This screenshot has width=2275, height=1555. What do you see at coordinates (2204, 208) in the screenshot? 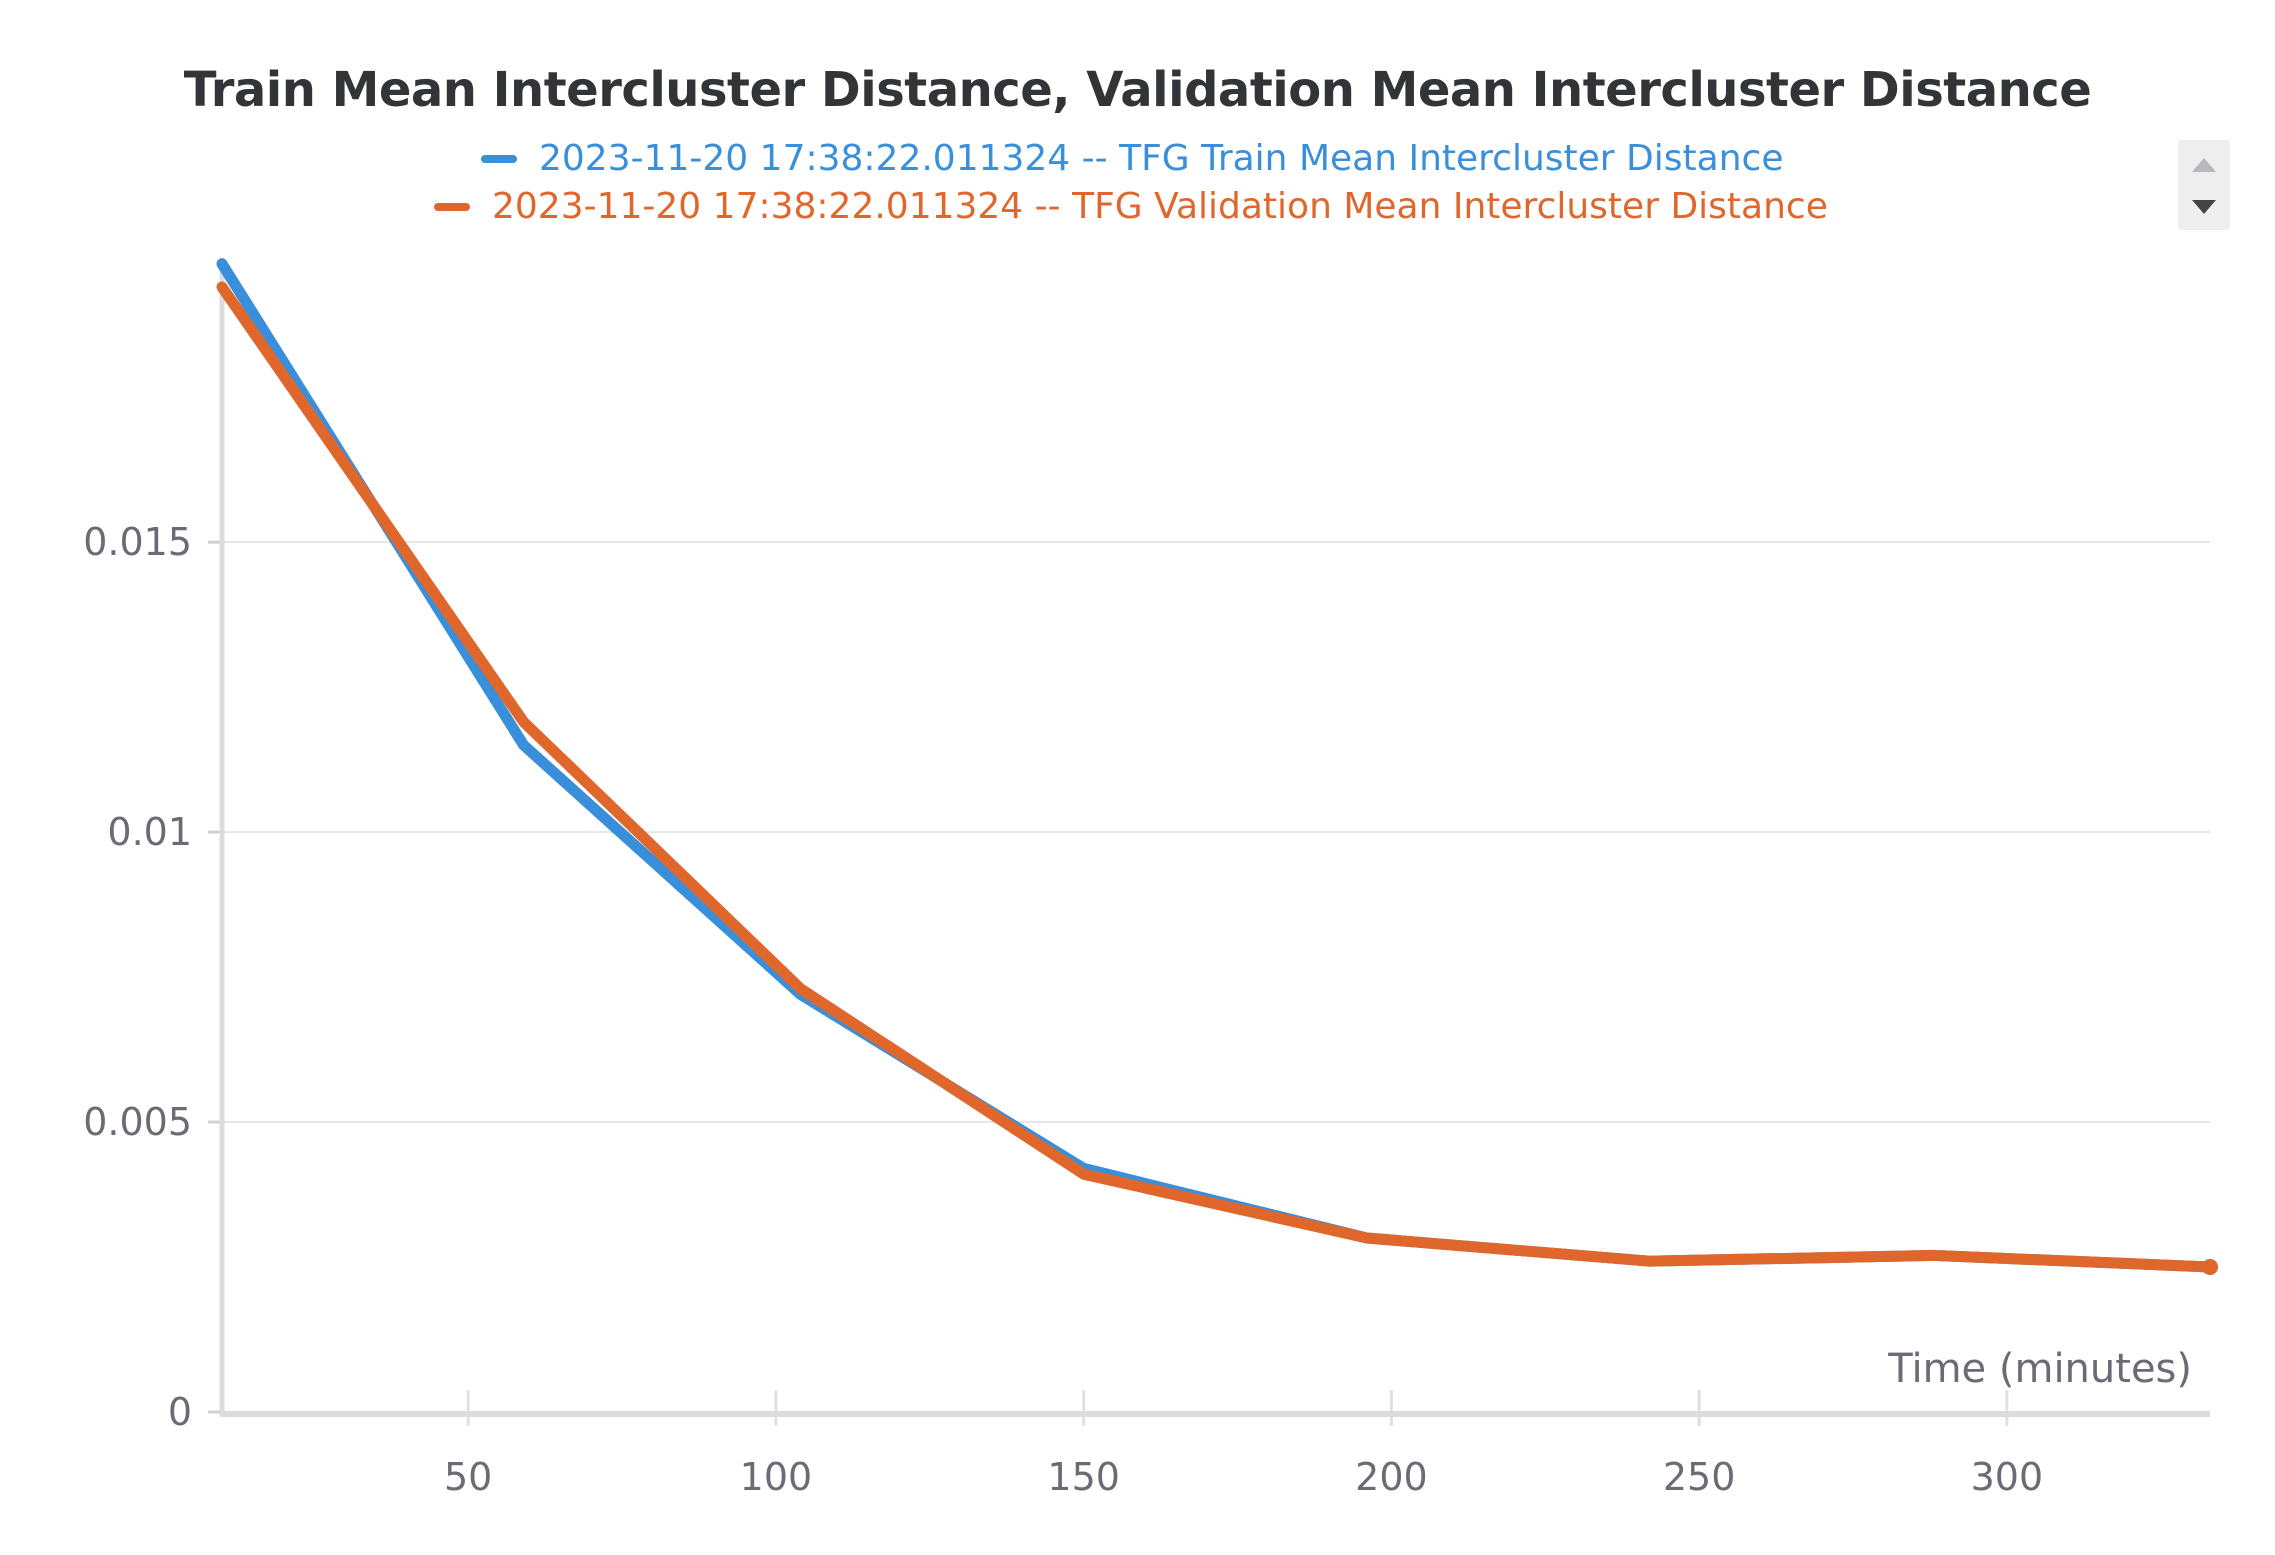
I see `scroll-down-icon` at bounding box center [2204, 208].